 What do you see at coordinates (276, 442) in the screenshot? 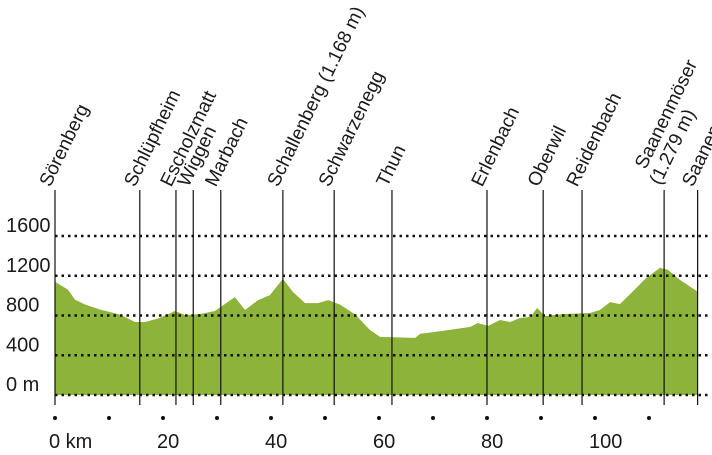
I see `x-tick-label: 40` at bounding box center [276, 442].